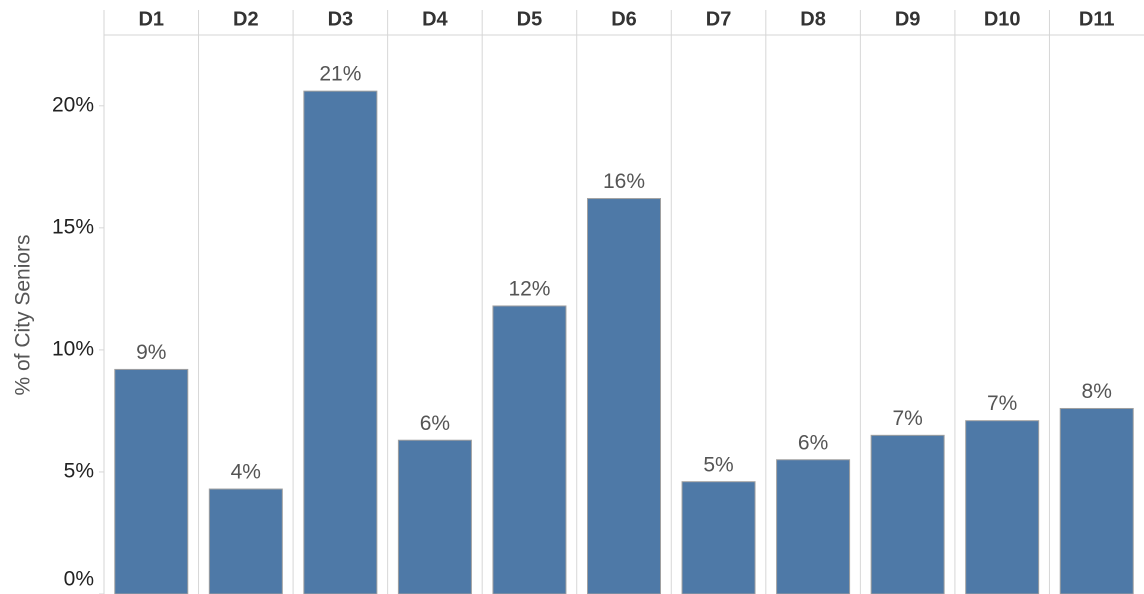 The width and height of the screenshot is (1144, 594). Describe the element at coordinates (530, 19) in the screenshot. I see `column-header: D5` at that location.